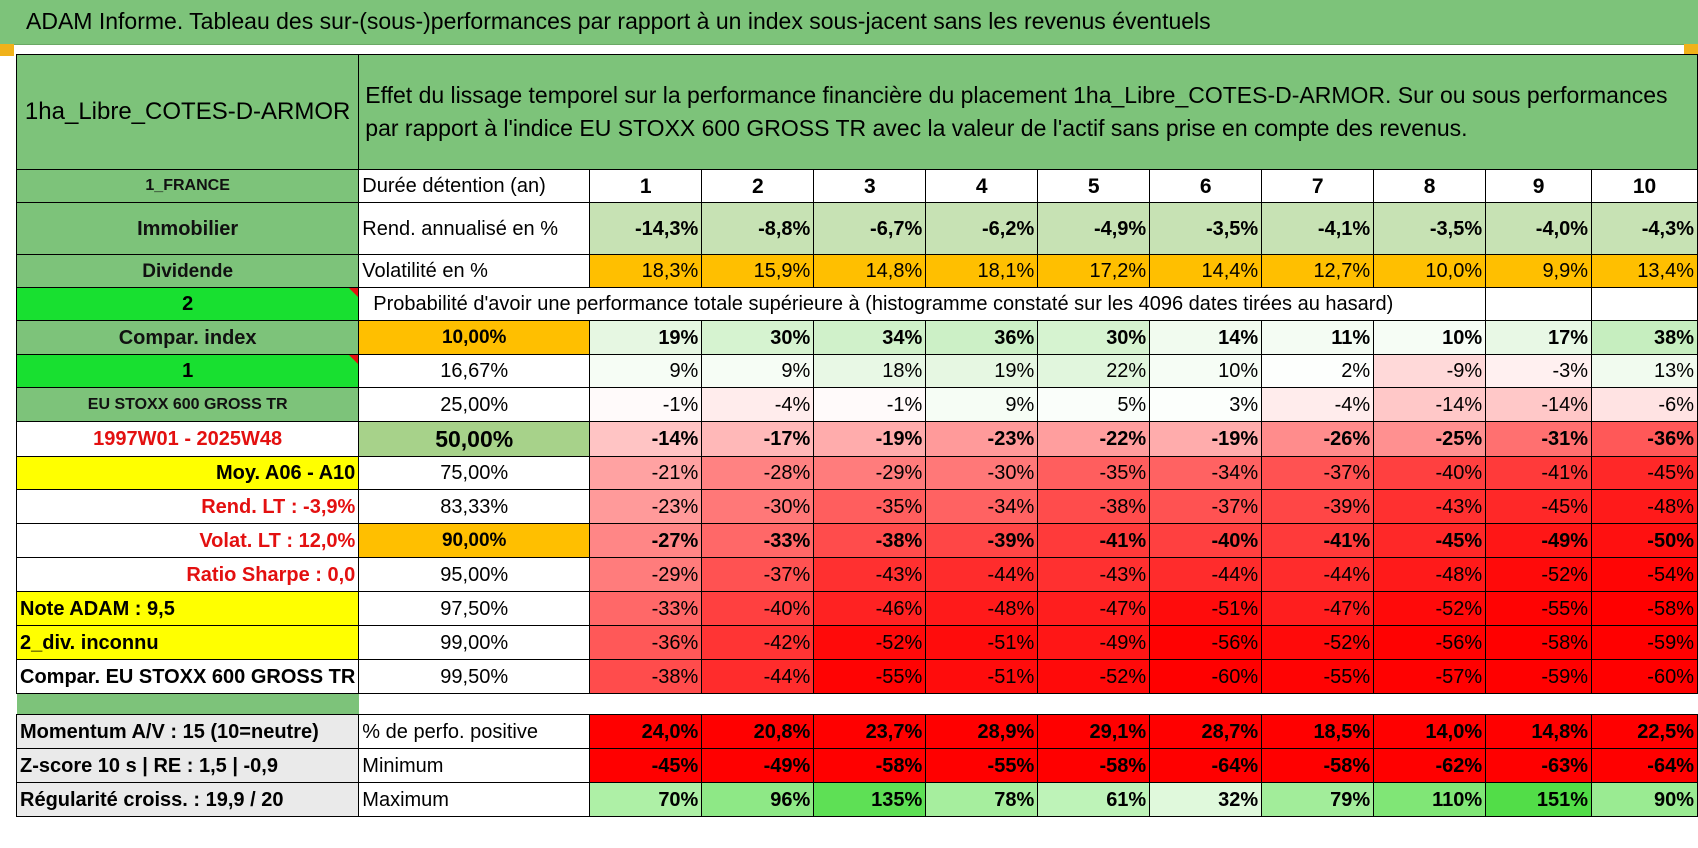 The image size is (1698, 848). What do you see at coordinates (1094, 799) in the screenshot?
I see `maximum-value: 61%` at bounding box center [1094, 799].